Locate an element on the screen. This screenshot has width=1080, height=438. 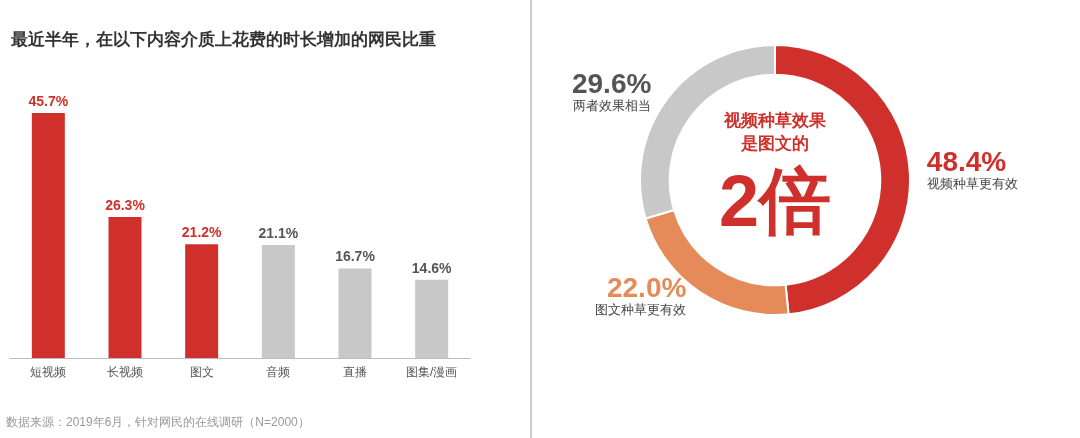
slice-label: 图文种草更有效 is located at coordinates (641, 310).